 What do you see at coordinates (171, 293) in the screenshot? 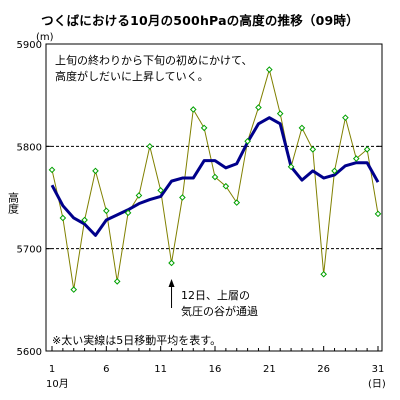
I see `event-arrow` at bounding box center [171, 293].